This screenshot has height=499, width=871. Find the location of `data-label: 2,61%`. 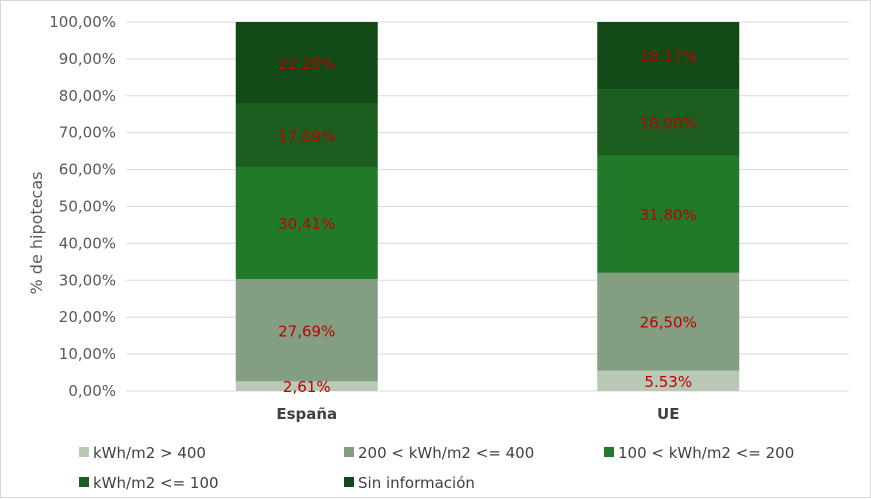

data-label: 2,61% is located at coordinates (307, 387).